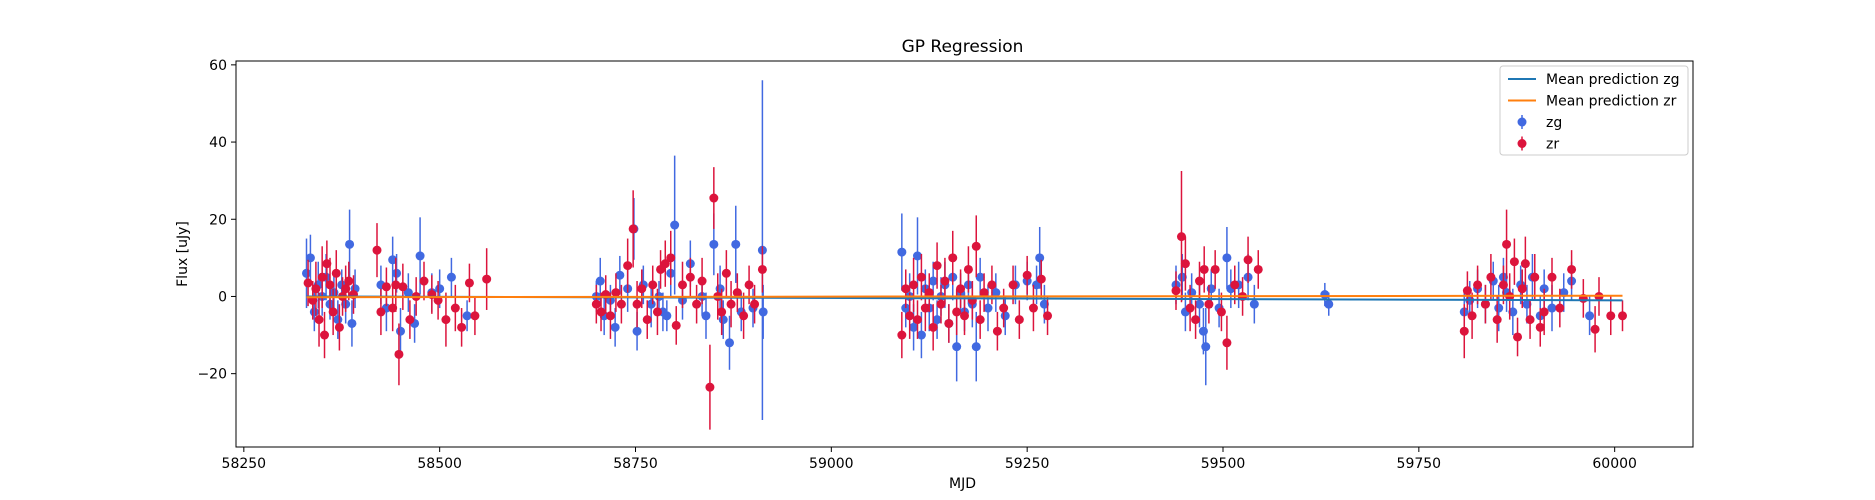 This screenshot has height=500, width=1875. I want to click on y-axis-label: Flux [uJy], so click(183, 254).